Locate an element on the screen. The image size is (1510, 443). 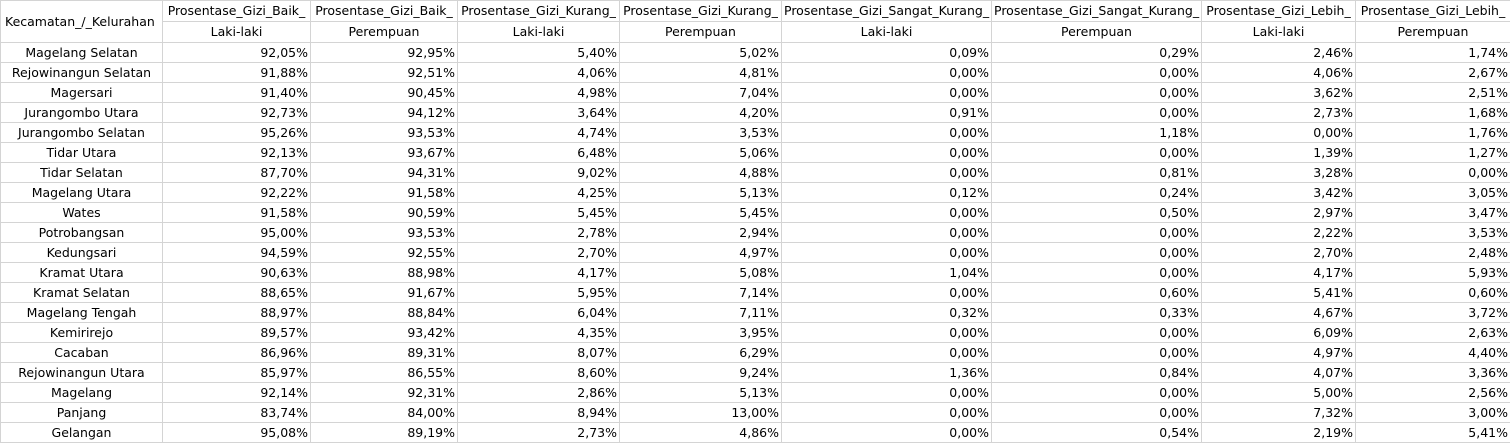
percentage-cell: 13,00% is located at coordinates (701, 413).